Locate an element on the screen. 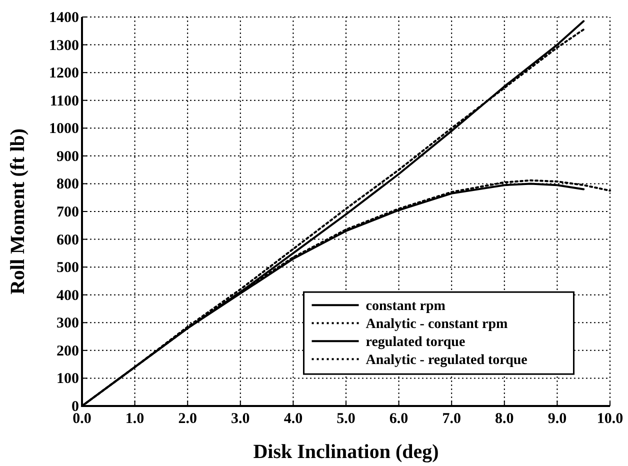 The height and width of the screenshot is (466, 628). x-tick-label: 8.0 is located at coordinates (504, 419).